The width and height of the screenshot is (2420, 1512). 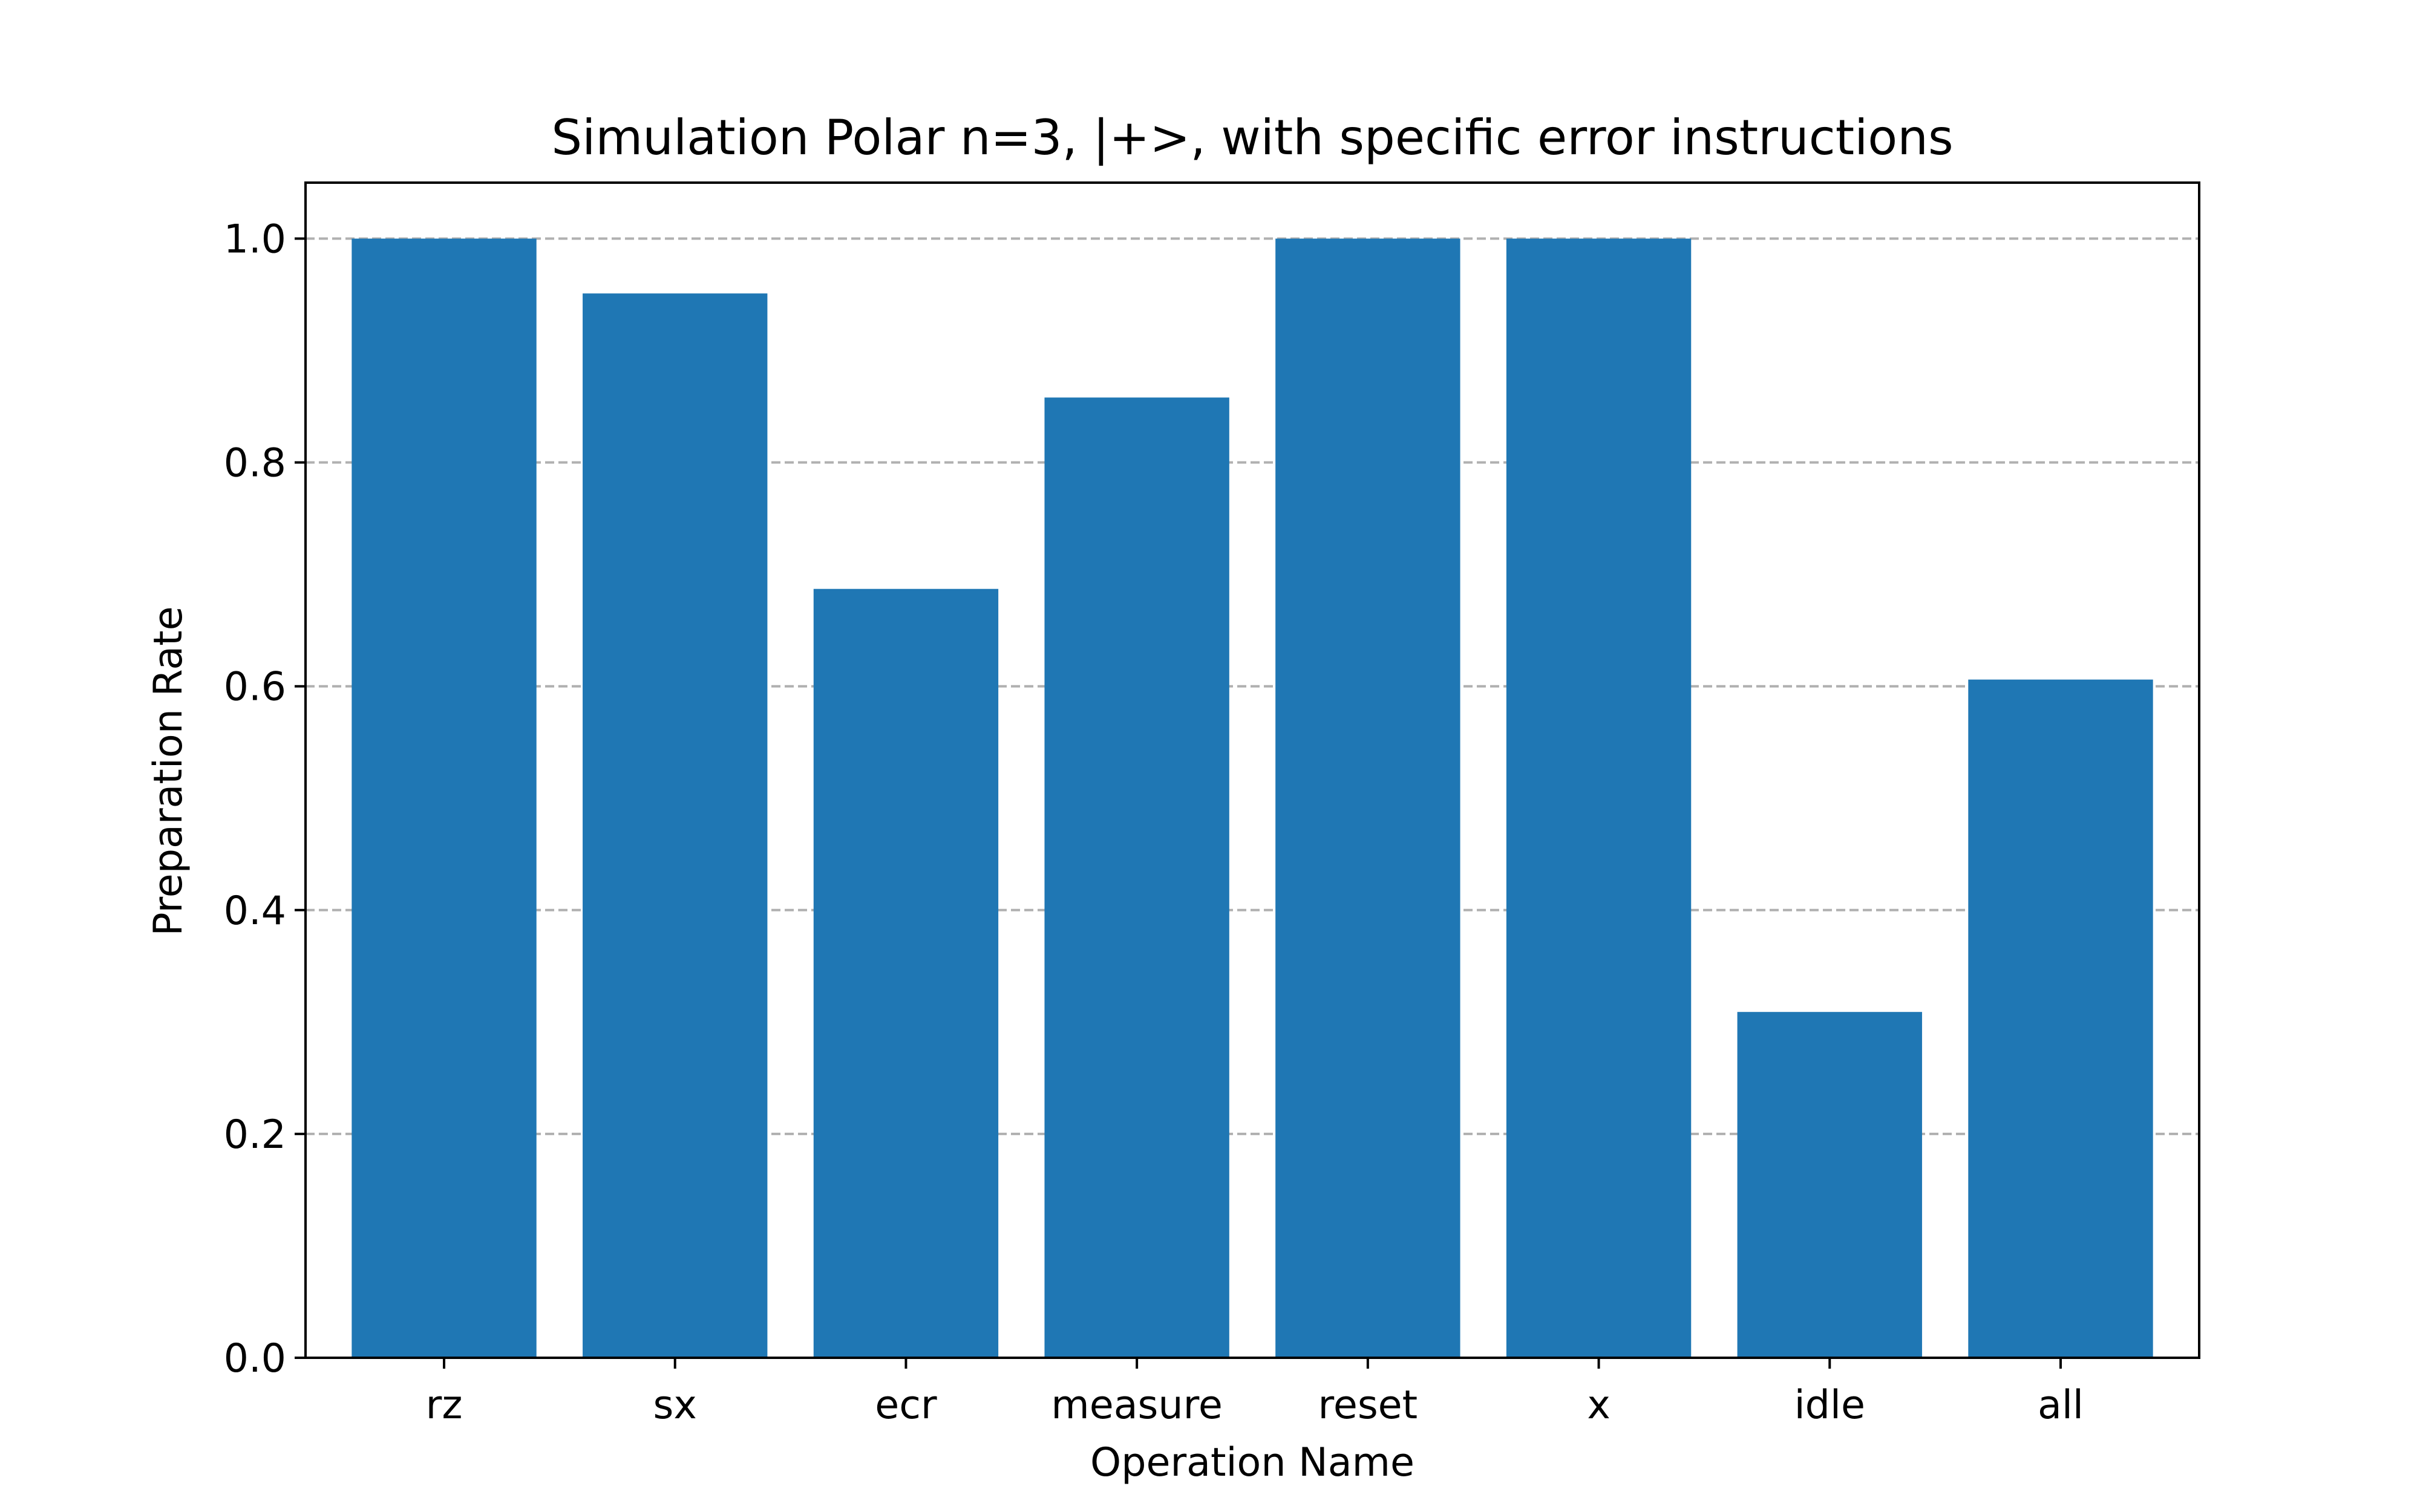 What do you see at coordinates (1830, 1405) in the screenshot?
I see `x-tick-label: idle` at bounding box center [1830, 1405].